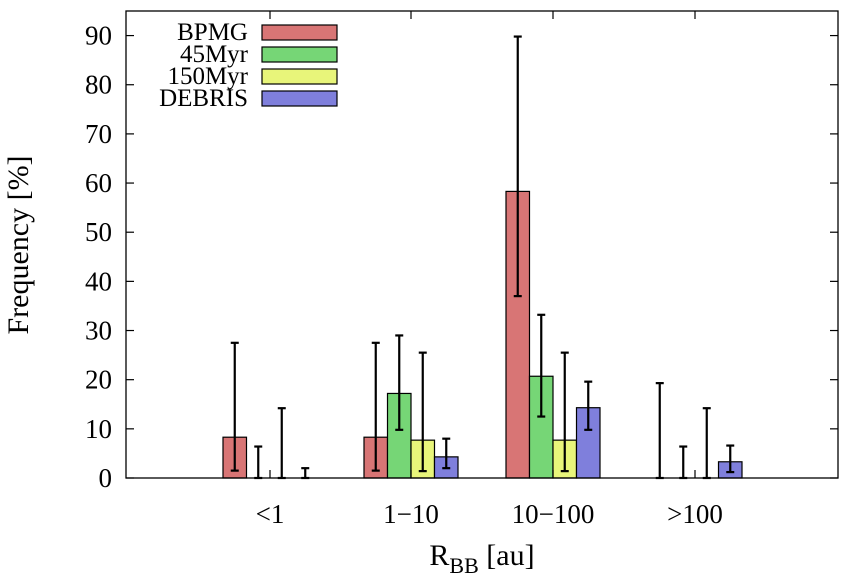 The width and height of the screenshot is (850, 581). What do you see at coordinates (98, 36) in the screenshot?
I see `y-tick-label: 90` at bounding box center [98, 36].